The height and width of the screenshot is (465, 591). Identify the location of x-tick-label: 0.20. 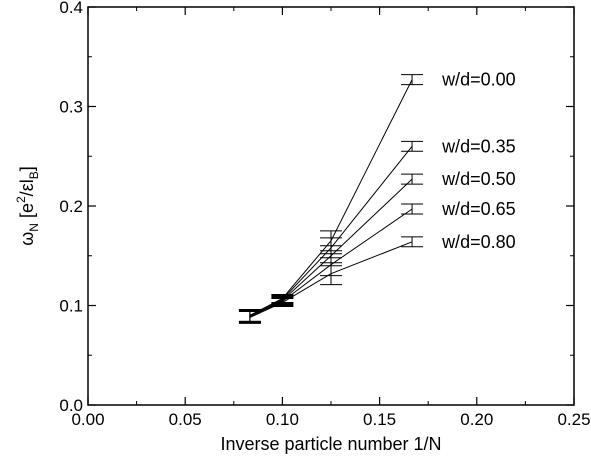
(476, 419).